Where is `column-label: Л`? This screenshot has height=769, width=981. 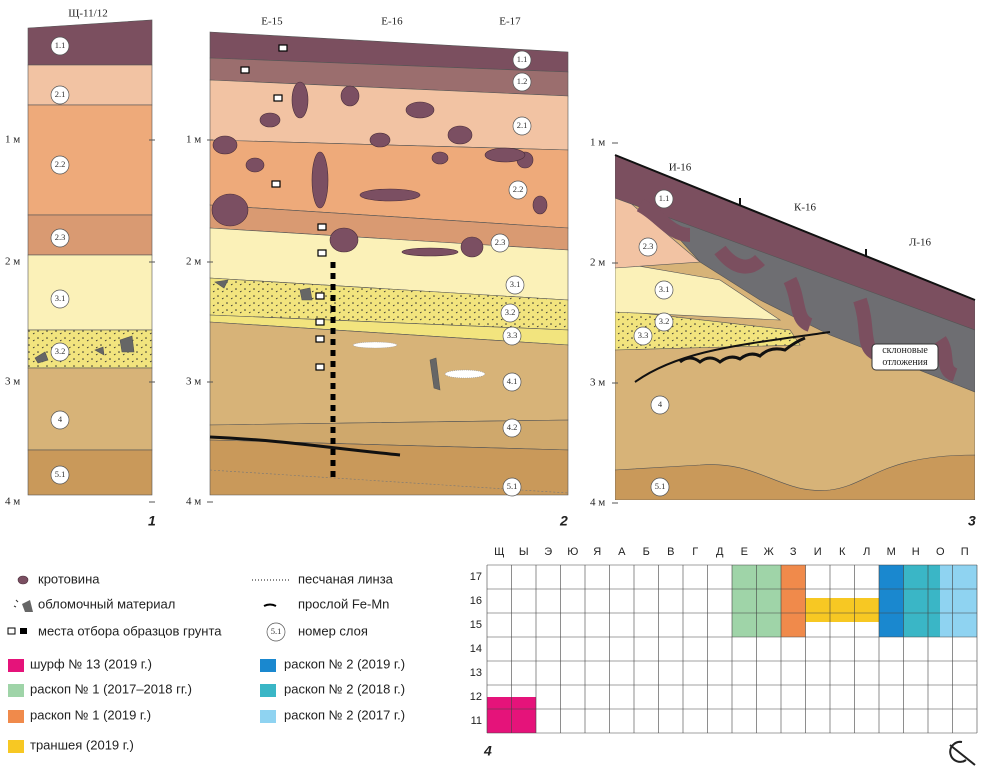
column-label: Л is located at coordinates (866, 552).